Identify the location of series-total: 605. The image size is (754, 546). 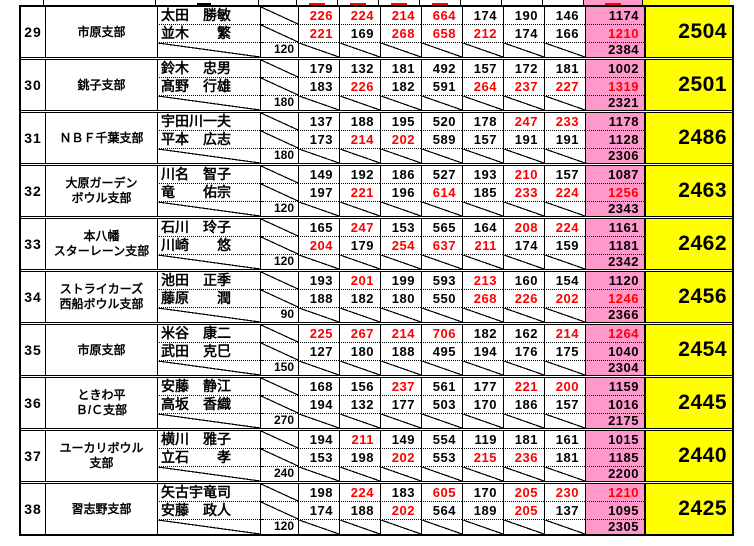
(441, 493).